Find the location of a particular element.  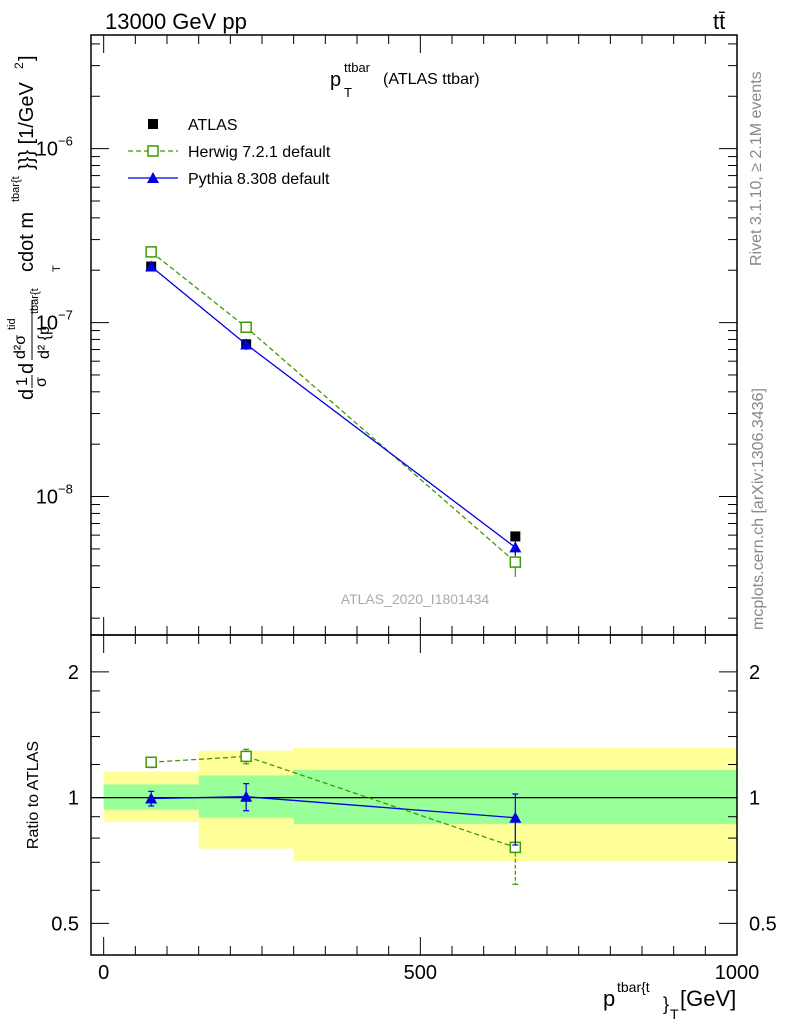

legend-label: ATLAS is located at coordinates (213, 125).